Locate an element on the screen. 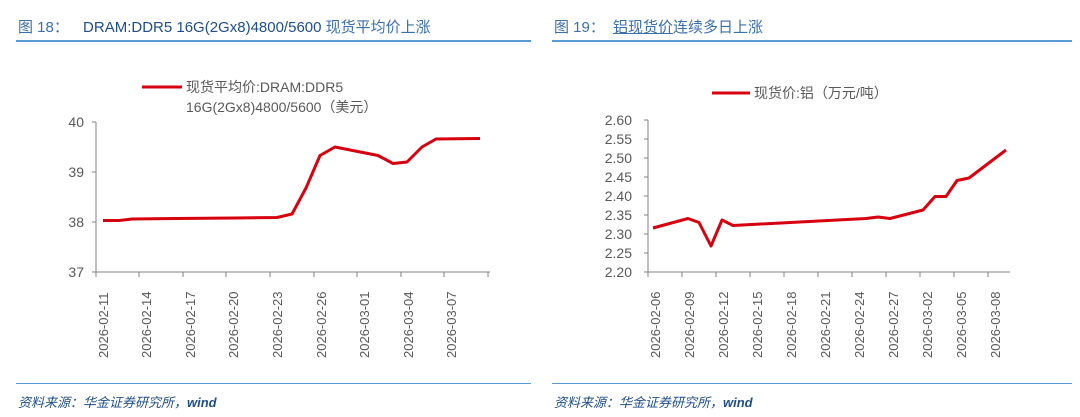  svg-text: 2026-02-09 is located at coordinates (689, 325).